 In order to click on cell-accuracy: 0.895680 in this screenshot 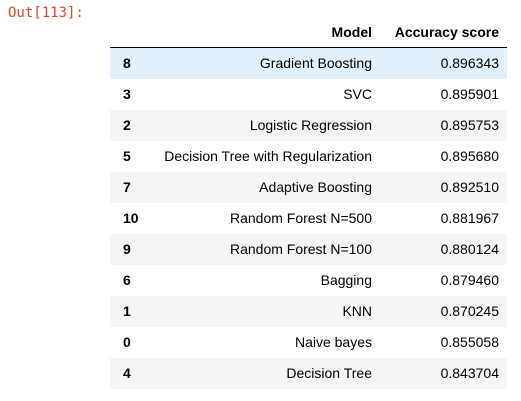, I will do `click(469, 156)`.